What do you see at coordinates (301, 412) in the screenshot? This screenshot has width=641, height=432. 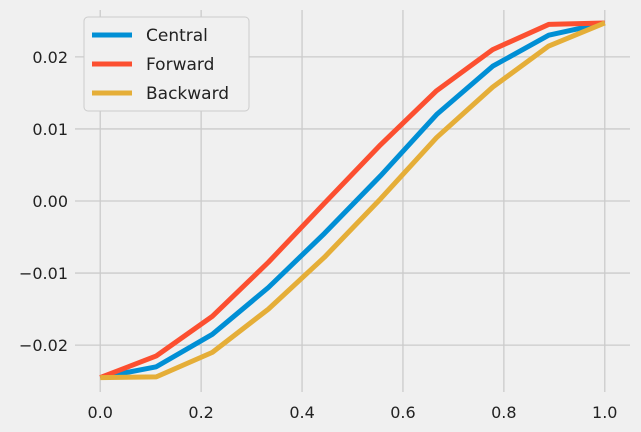 I see `x-tick-label: 0.4` at bounding box center [301, 412].